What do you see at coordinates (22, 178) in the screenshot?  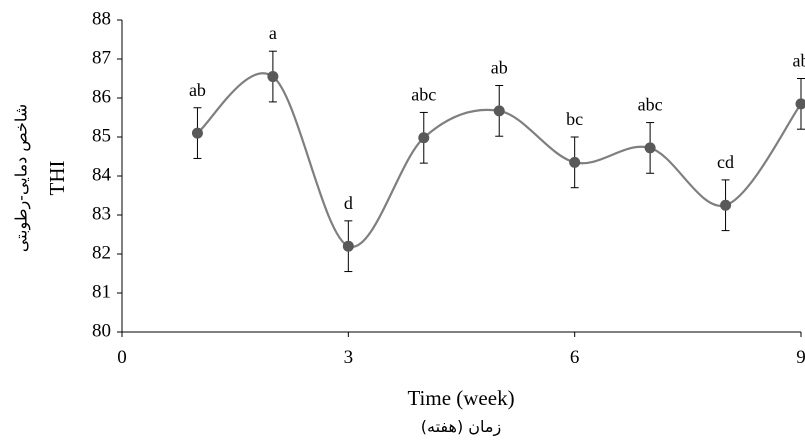 I see `y-axis-title-persian: شاخص دمایی-رطوبتی` at bounding box center [22, 178].